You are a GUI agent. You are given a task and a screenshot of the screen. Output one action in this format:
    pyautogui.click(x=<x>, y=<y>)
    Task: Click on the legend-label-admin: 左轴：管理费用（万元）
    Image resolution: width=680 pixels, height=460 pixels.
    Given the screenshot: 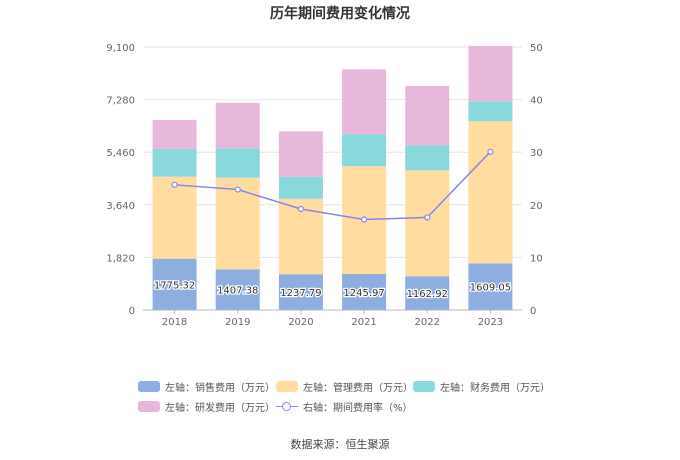 What is the action you would take?
    pyautogui.click(x=358, y=388)
    